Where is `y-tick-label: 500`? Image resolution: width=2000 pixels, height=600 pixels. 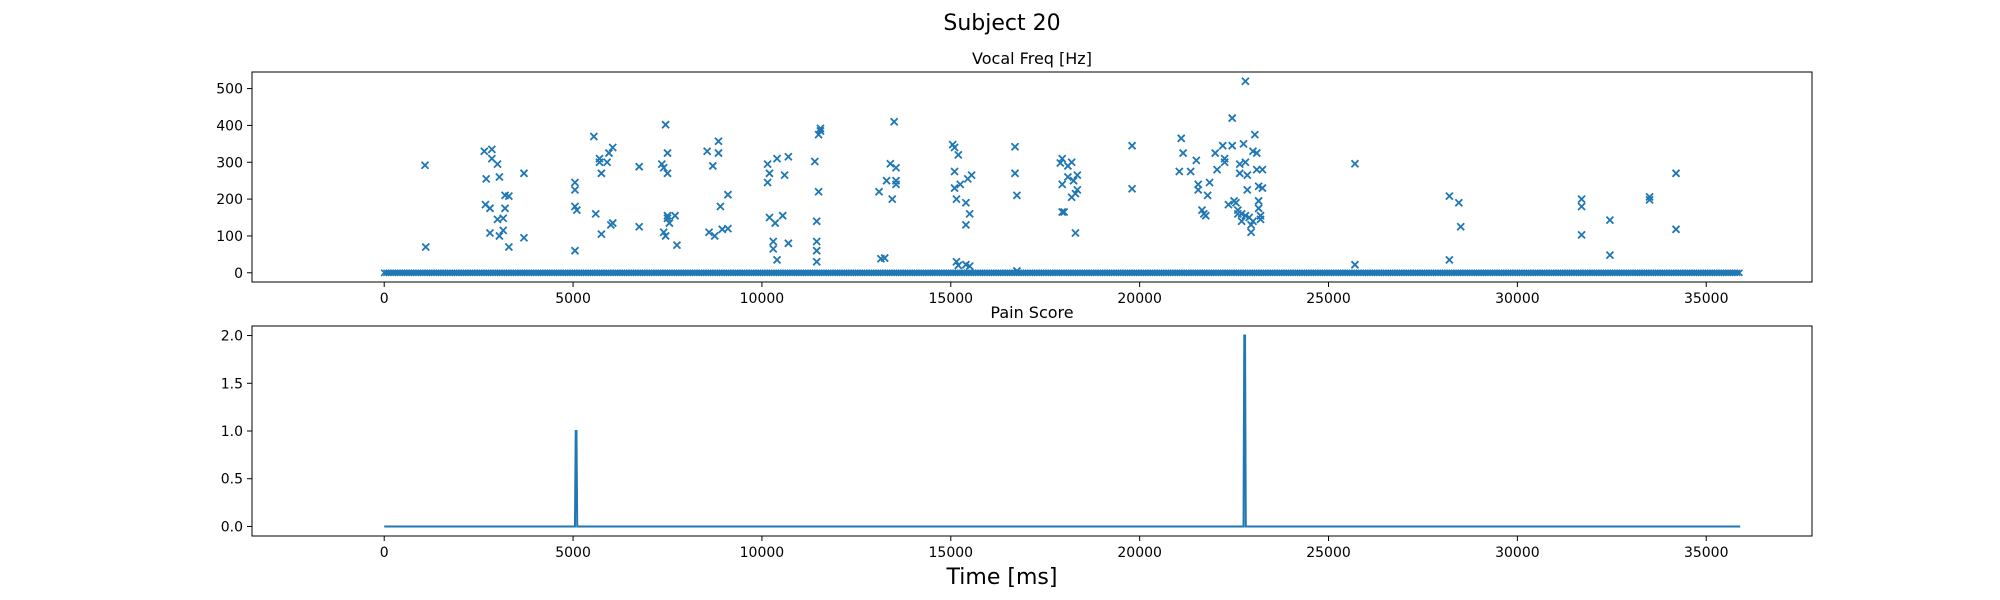 y-tick-label: 500 is located at coordinates (229, 90).